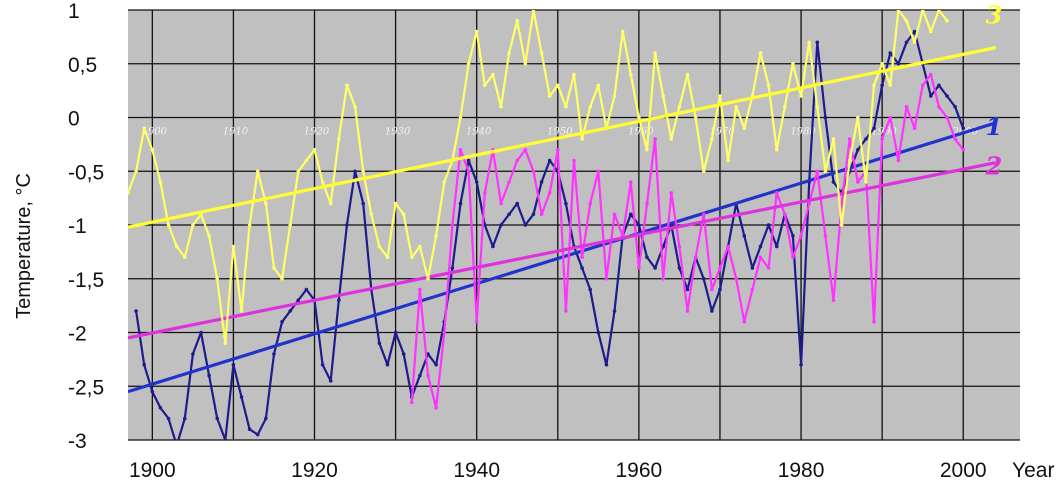 The width and height of the screenshot is (1062, 485). I want to click on x-tick-label: 2000, so click(963, 470).